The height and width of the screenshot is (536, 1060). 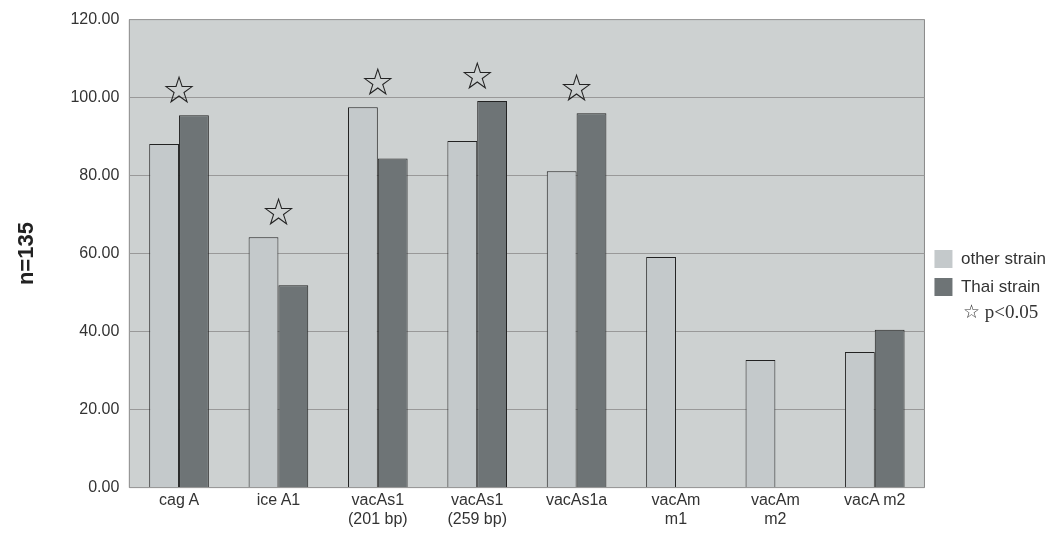 What do you see at coordinates (104, 487) in the screenshot?
I see `y-tick-label: 0.00` at bounding box center [104, 487].